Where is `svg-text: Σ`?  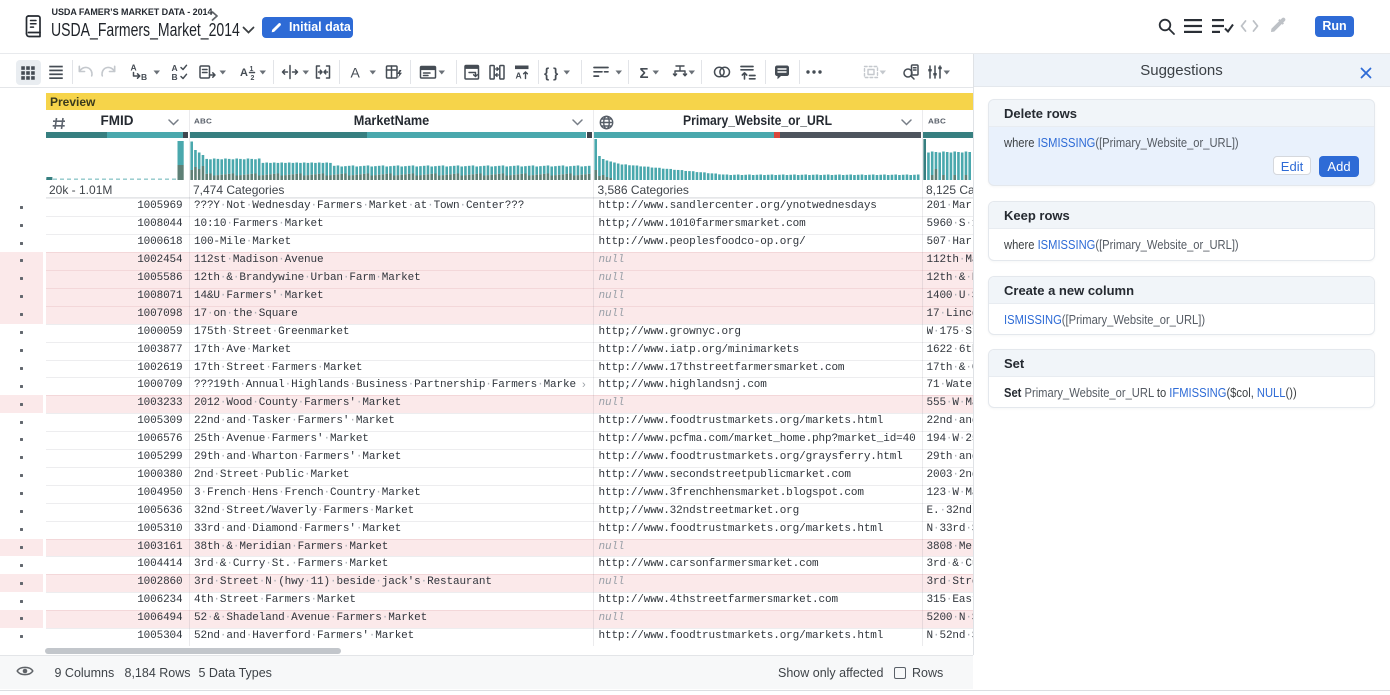 svg-text: Σ is located at coordinates (644, 73).